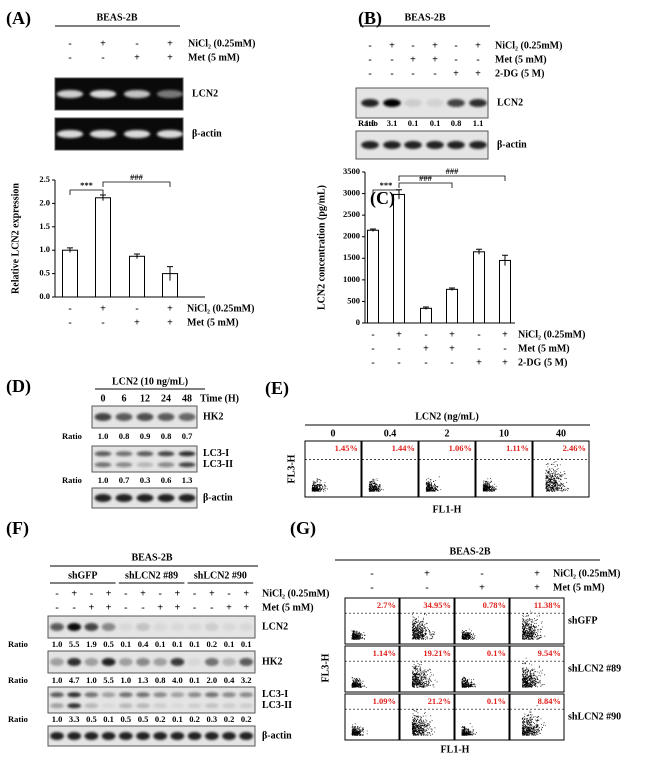 Image resolution: width=650 pixels, height=759 pixels. Describe the element at coordinates (386, 605) in the screenshot. I see `percentage: 2.7%` at that location.